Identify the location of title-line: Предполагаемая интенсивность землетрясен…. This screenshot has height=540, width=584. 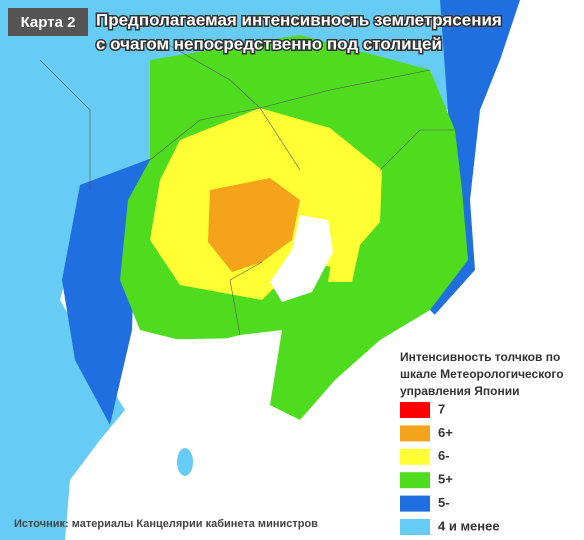
(299, 19).